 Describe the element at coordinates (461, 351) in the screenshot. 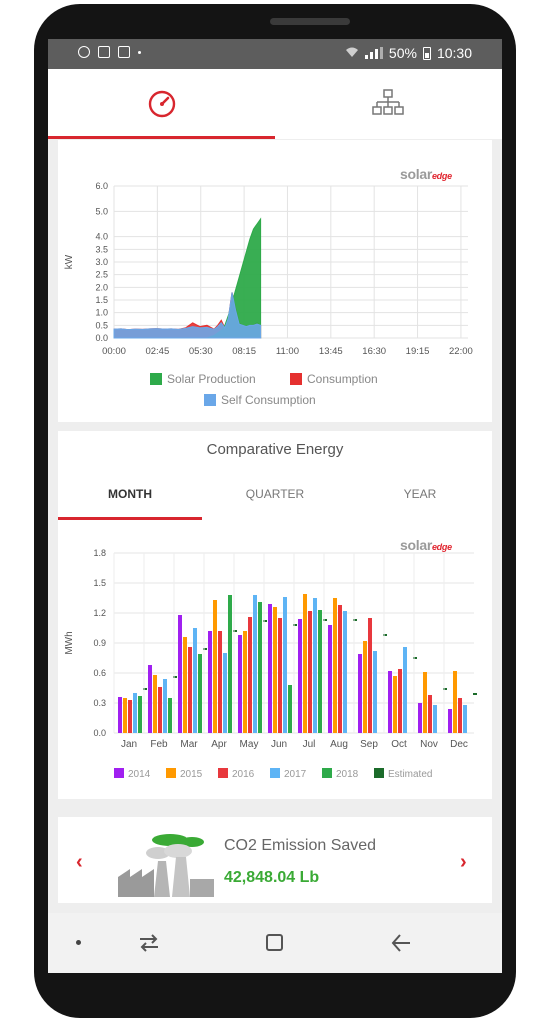

I see `x-tick-label: 22:00` at that location.